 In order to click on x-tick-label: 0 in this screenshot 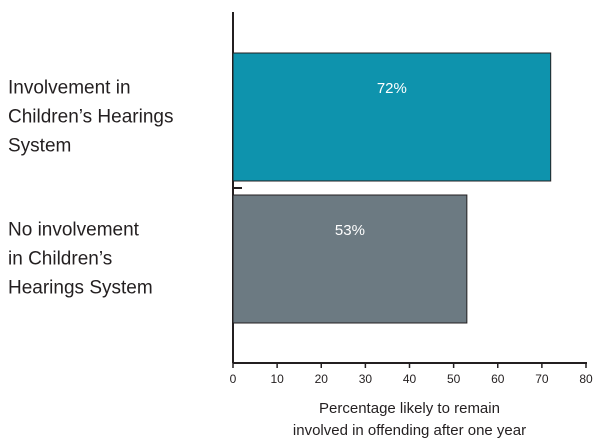, I will do `click(233, 379)`.